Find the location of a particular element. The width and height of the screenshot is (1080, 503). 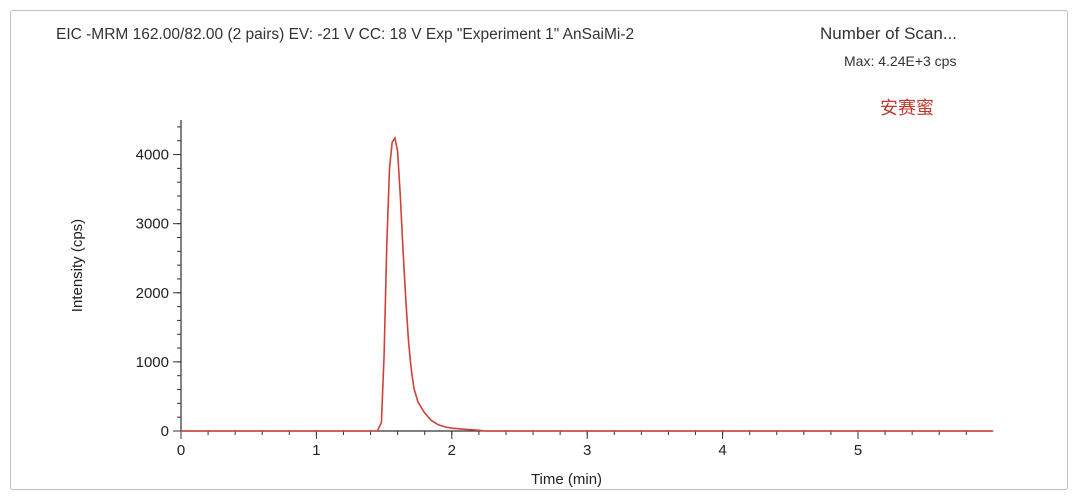

y-tick-label: 1000 is located at coordinates (152, 362).